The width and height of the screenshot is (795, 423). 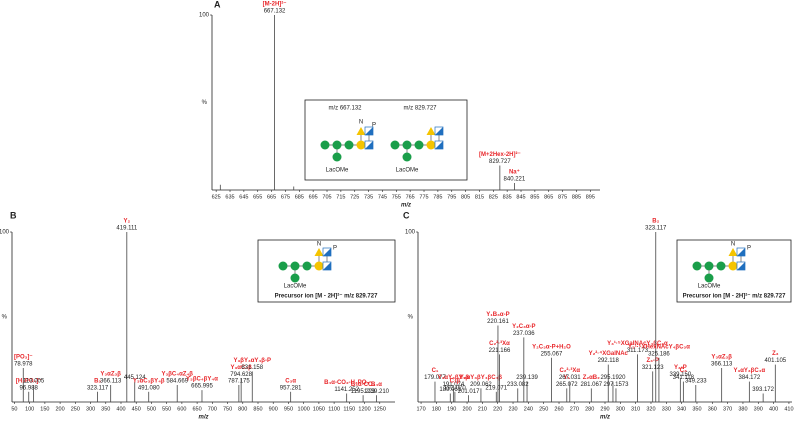 What do you see at coordinates (212, 409) in the screenshot?
I see `x-tick-label: 700` at bounding box center [212, 409].